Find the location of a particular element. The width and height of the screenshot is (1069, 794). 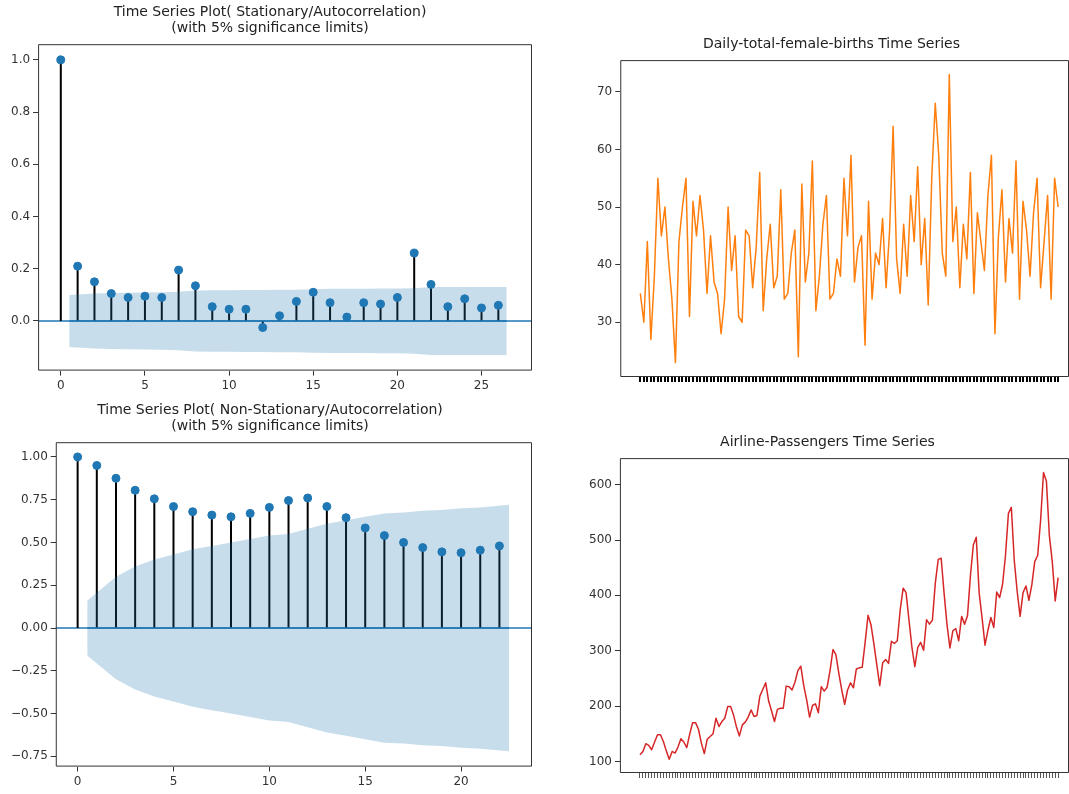

y-tick-label: 0.25 is located at coordinates (34, 584).